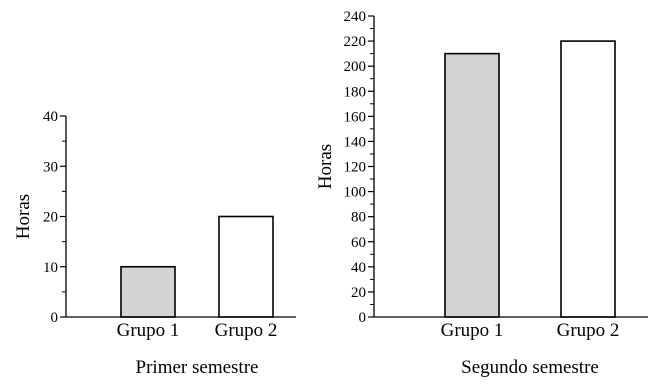 Image resolution: width=655 pixels, height=389 pixels. Describe the element at coordinates (355, 117) in the screenshot. I see `y-tick-label: 160` at that location.